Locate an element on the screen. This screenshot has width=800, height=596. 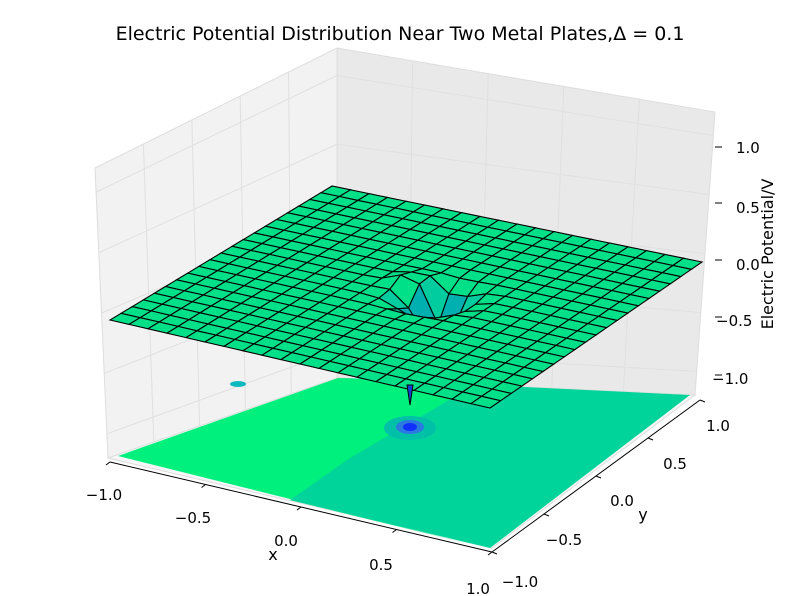
surface-spike is located at coordinates (410, 395).